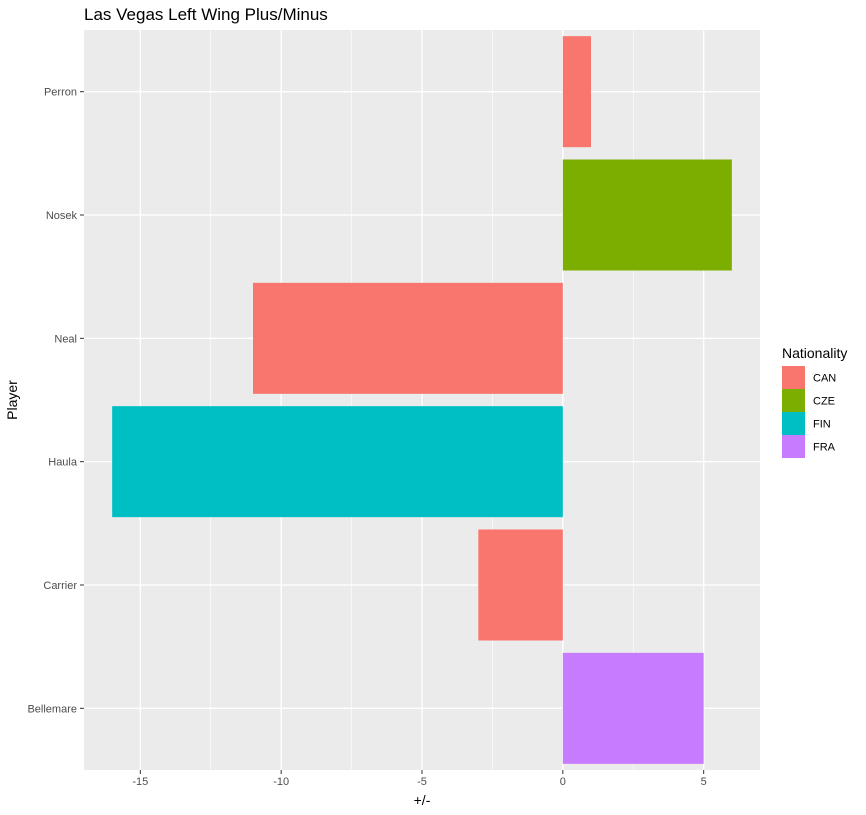 Image resolution: width=866 pixels, height=815 pixels. I want to click on y-tick-label: Neal, so click(65, 339).